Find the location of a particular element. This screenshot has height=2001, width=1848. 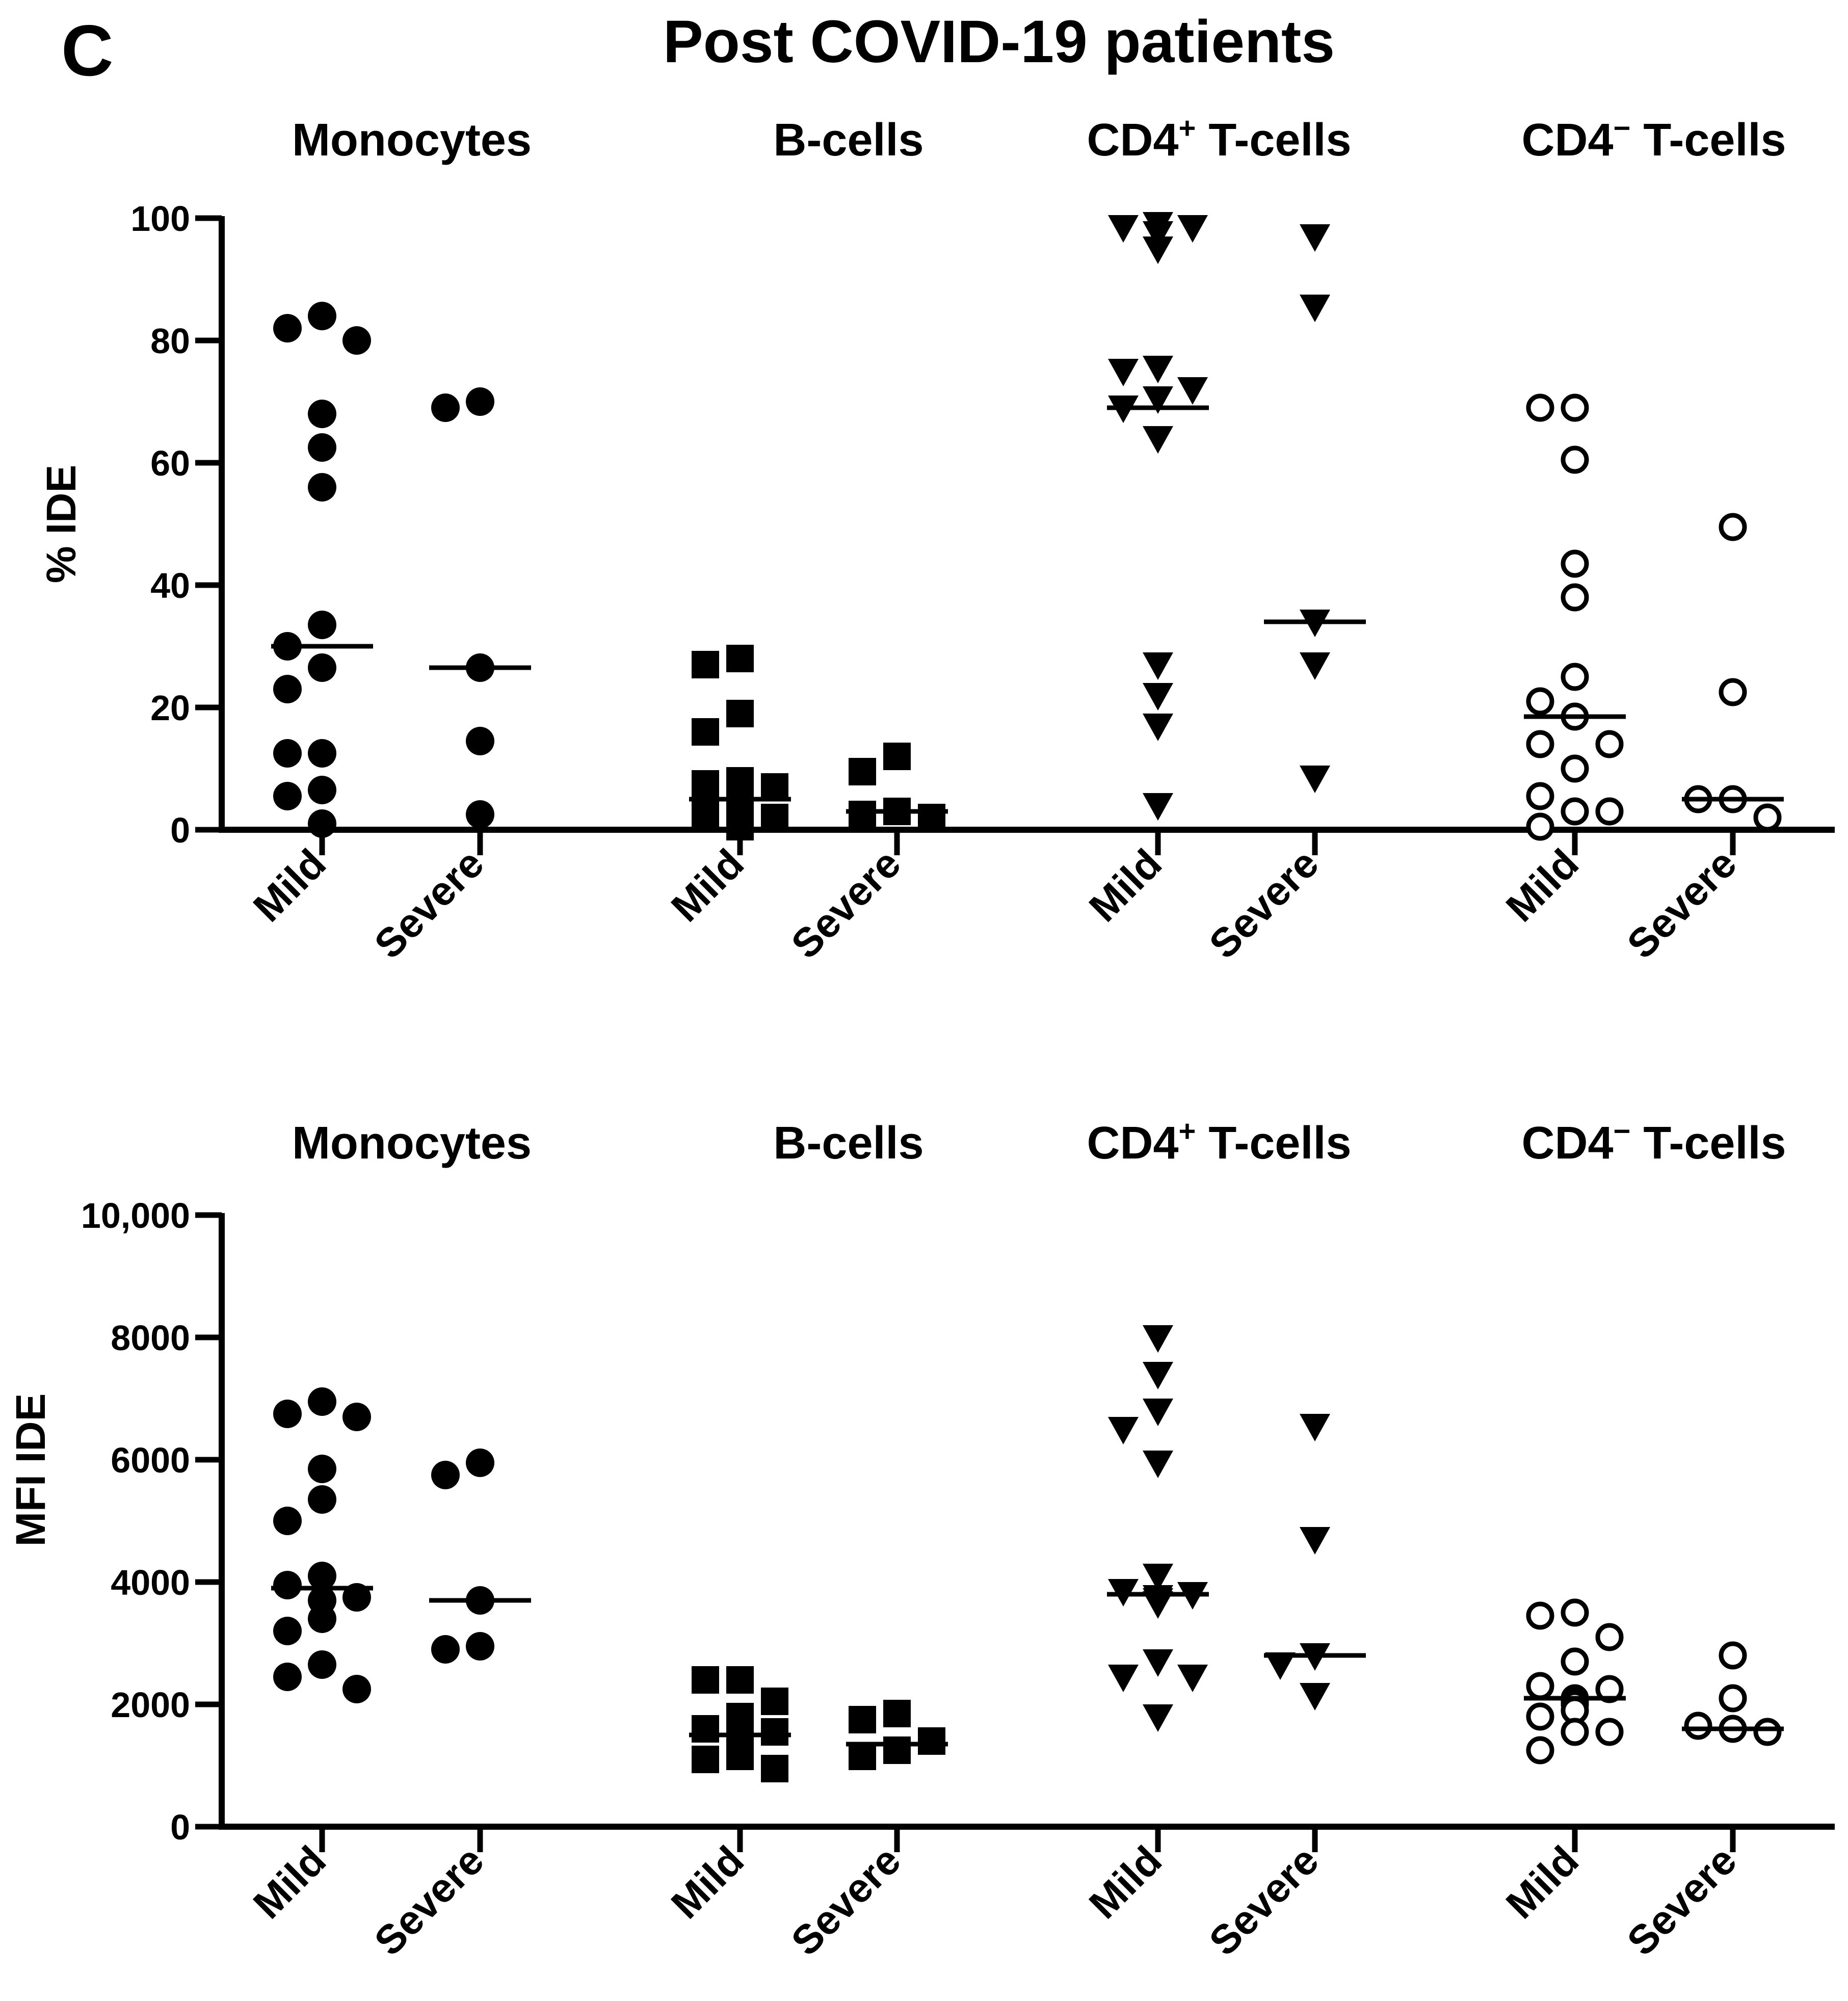

group-title: CD4+ T-cells is located at coordinates (1219, 139).